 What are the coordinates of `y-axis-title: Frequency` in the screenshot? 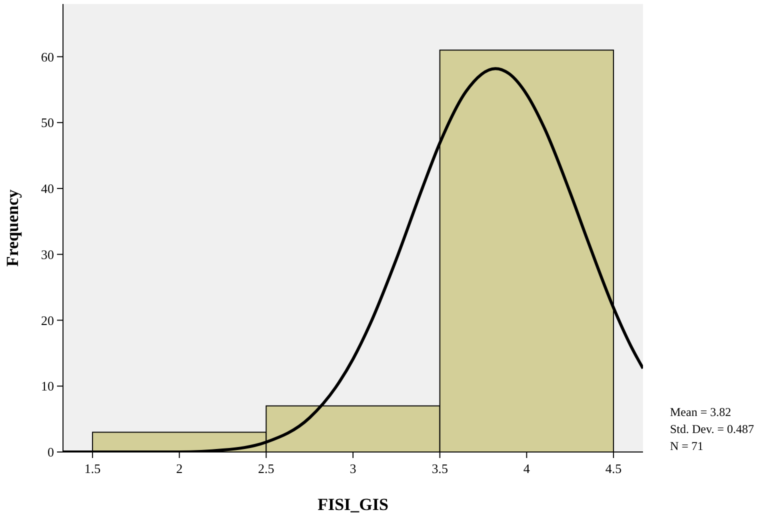 It's located at (12, 227).